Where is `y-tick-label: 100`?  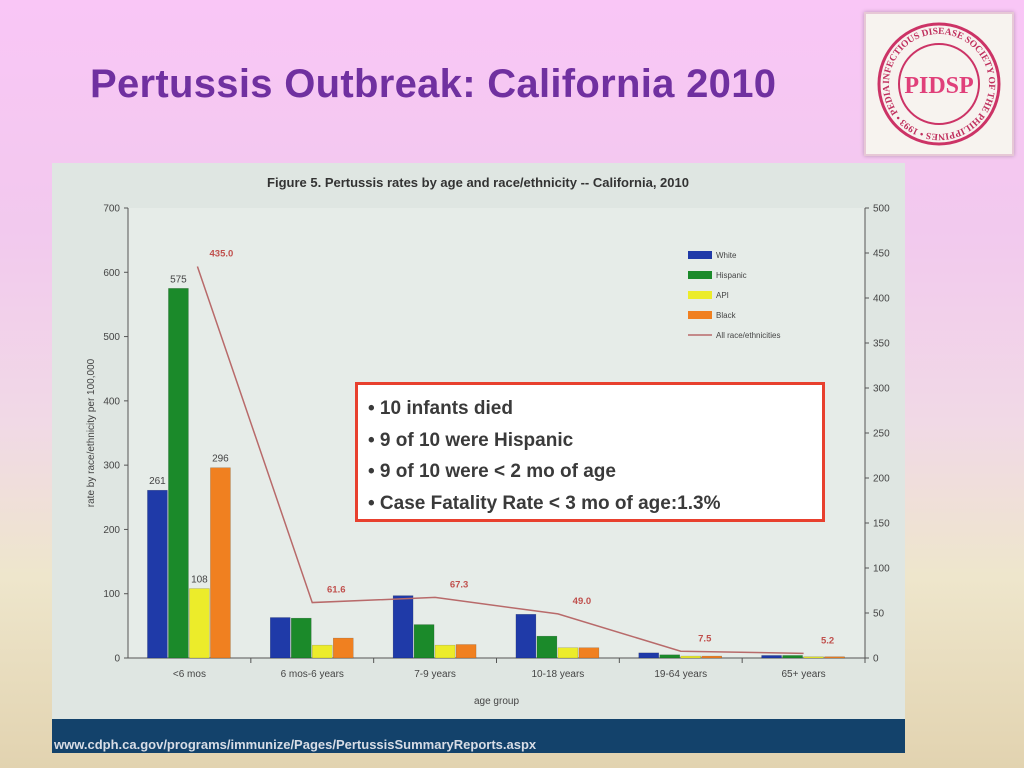 y-tick-label: 100 is located at coordinates (111, 594).